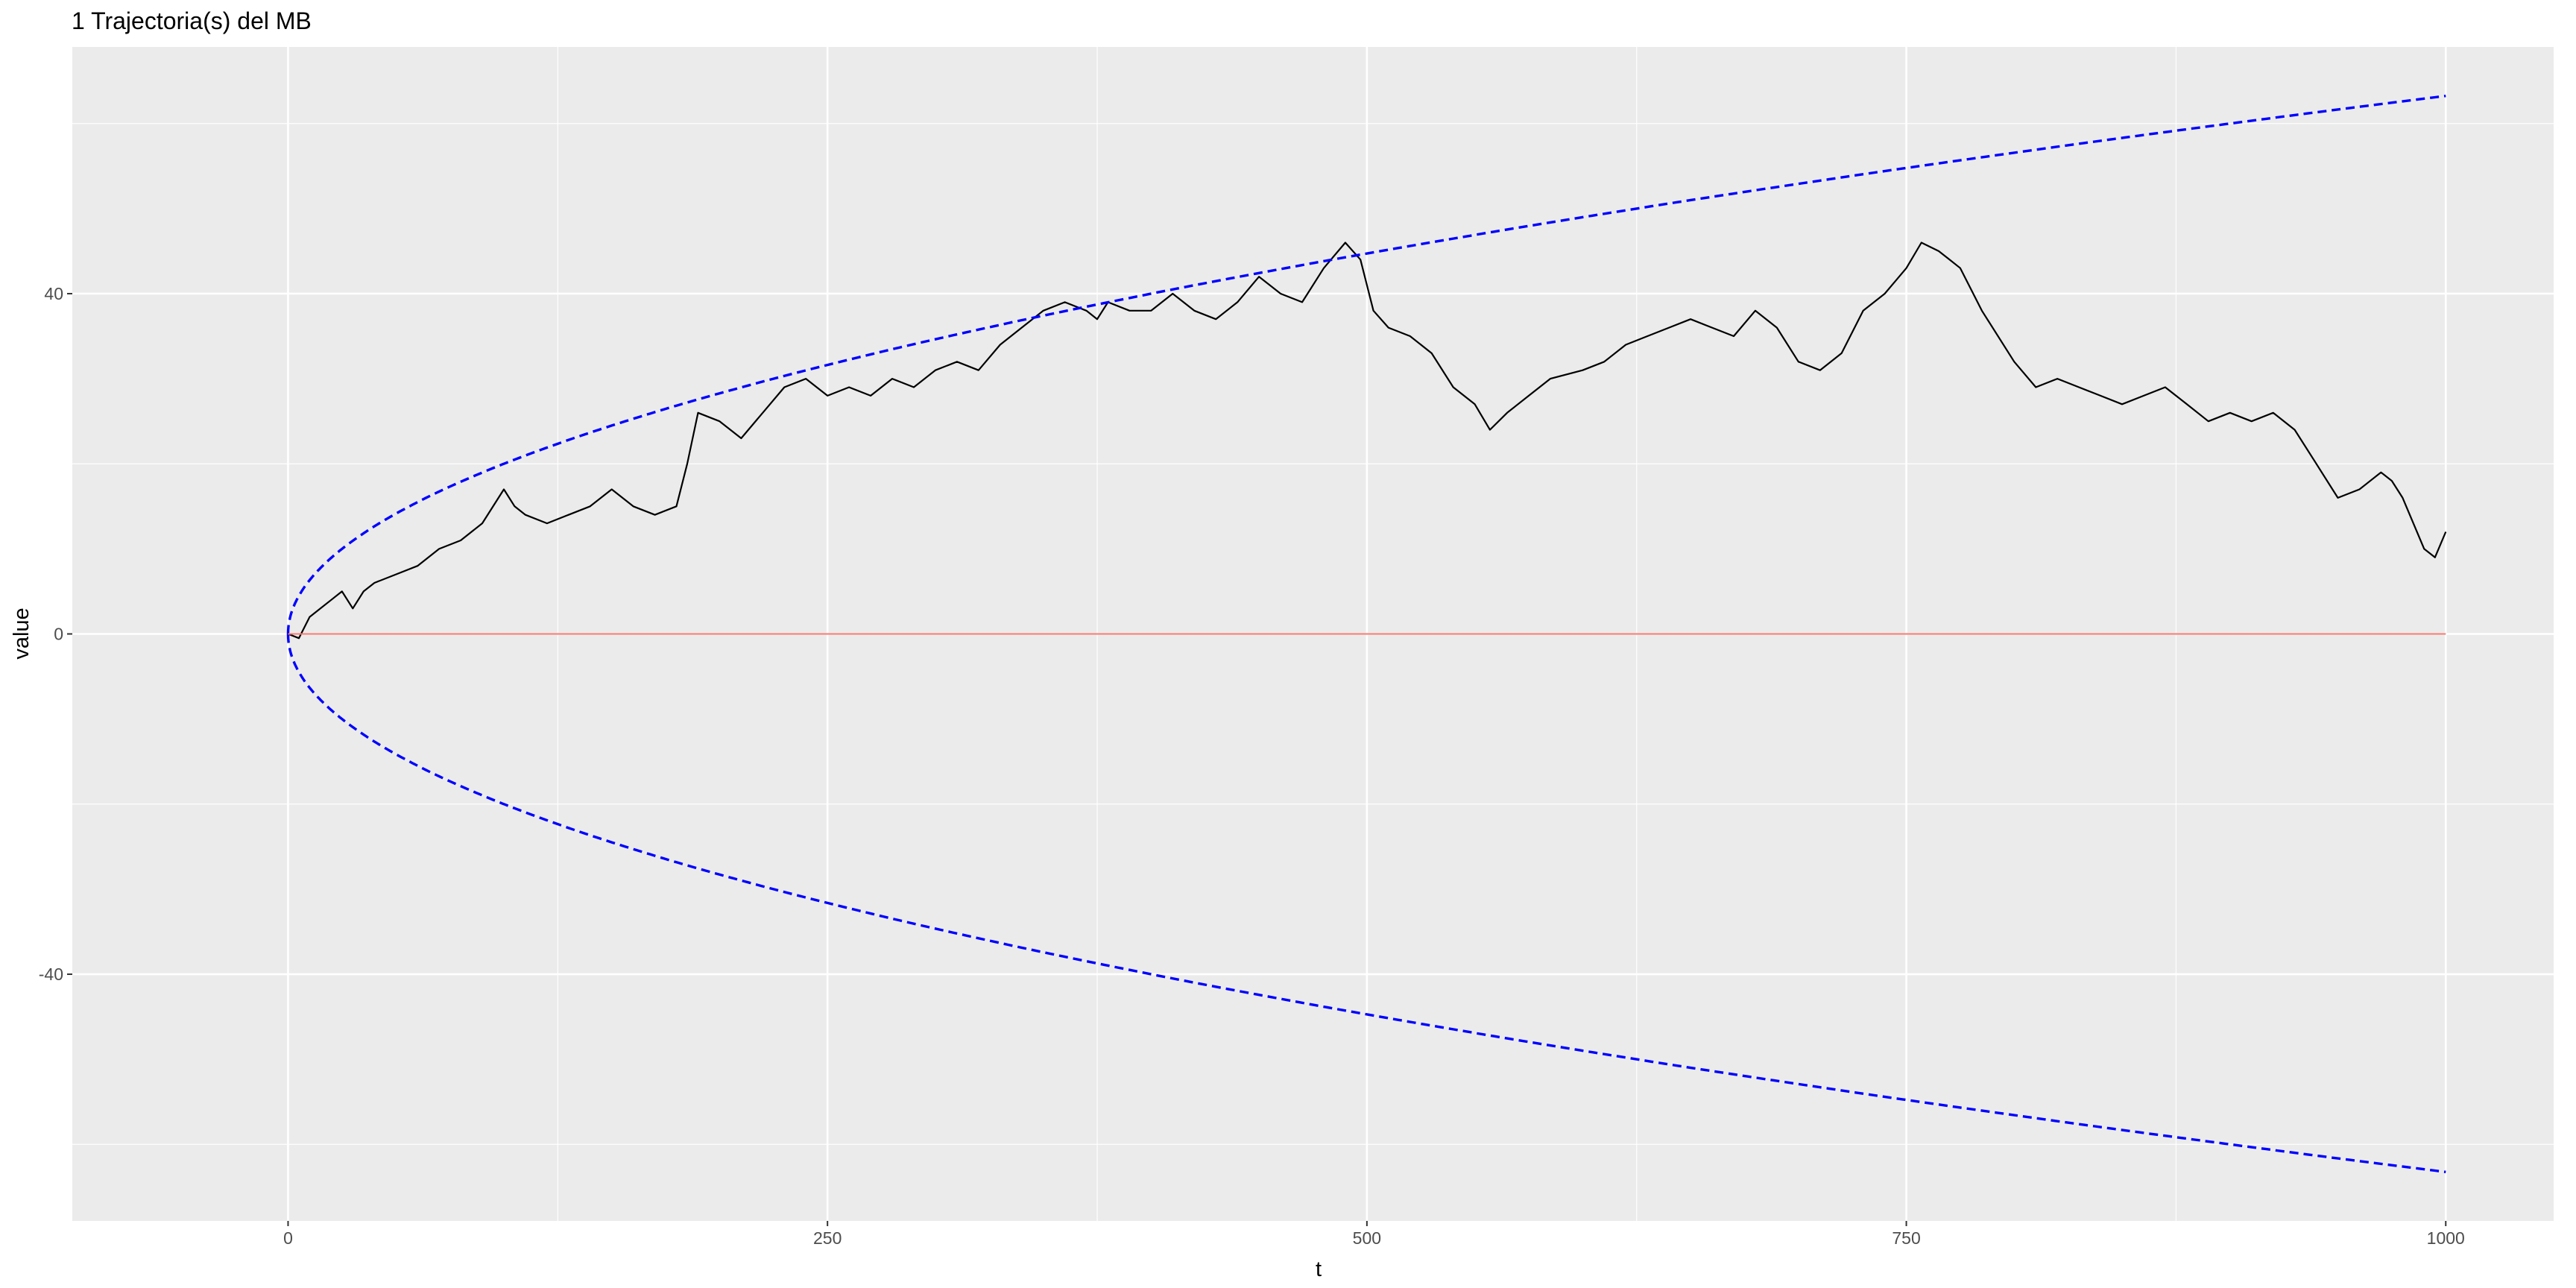 This screenshot has height=1288, width=2576. Describe the element at coordinates (1319, 1269) in the screenshot. I see `x-axis-title: t` at that location.